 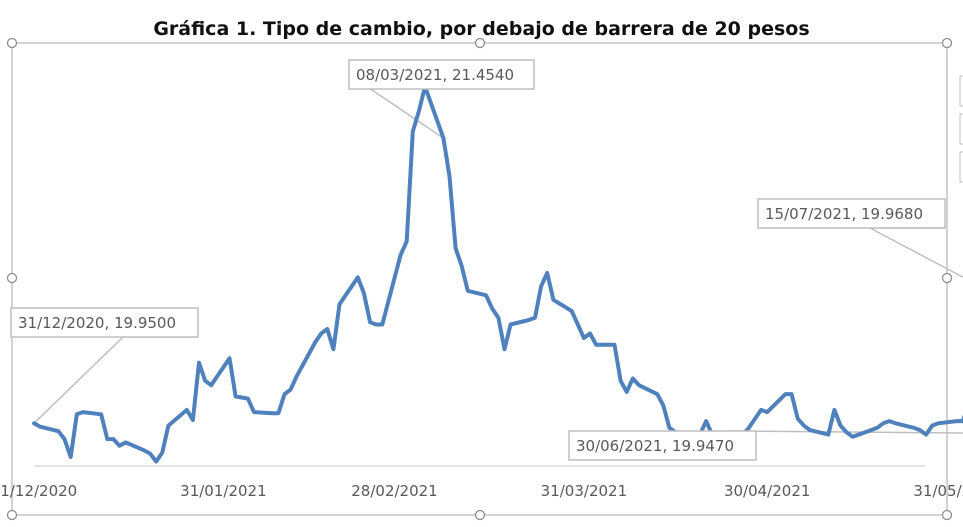 I want to click on callout-label: 15/07/2021, 19.9680, so click(x=844, y=214).